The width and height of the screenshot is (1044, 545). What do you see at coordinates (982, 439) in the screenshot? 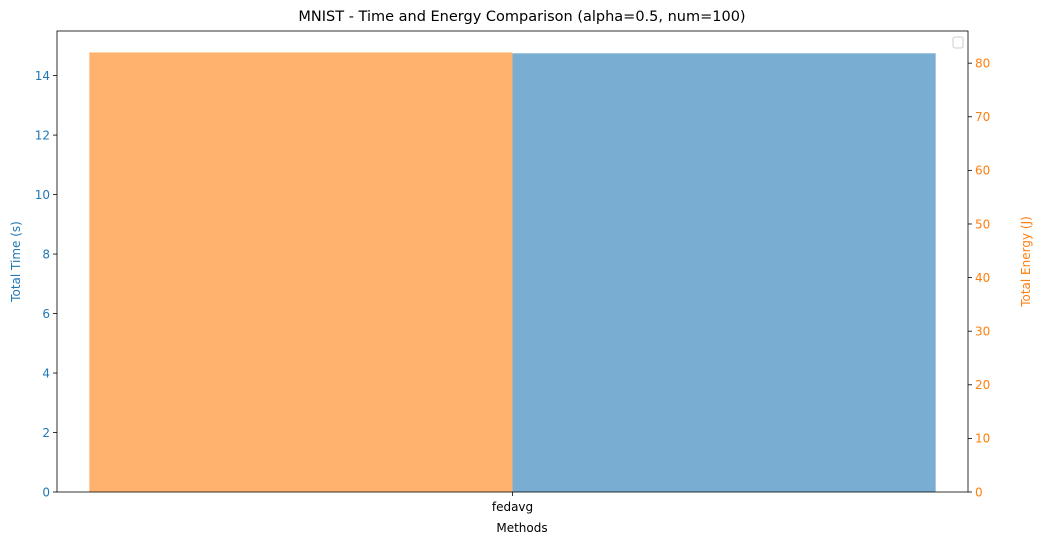
I see `right-tick-label: 10` at bounding box center [982, 439].